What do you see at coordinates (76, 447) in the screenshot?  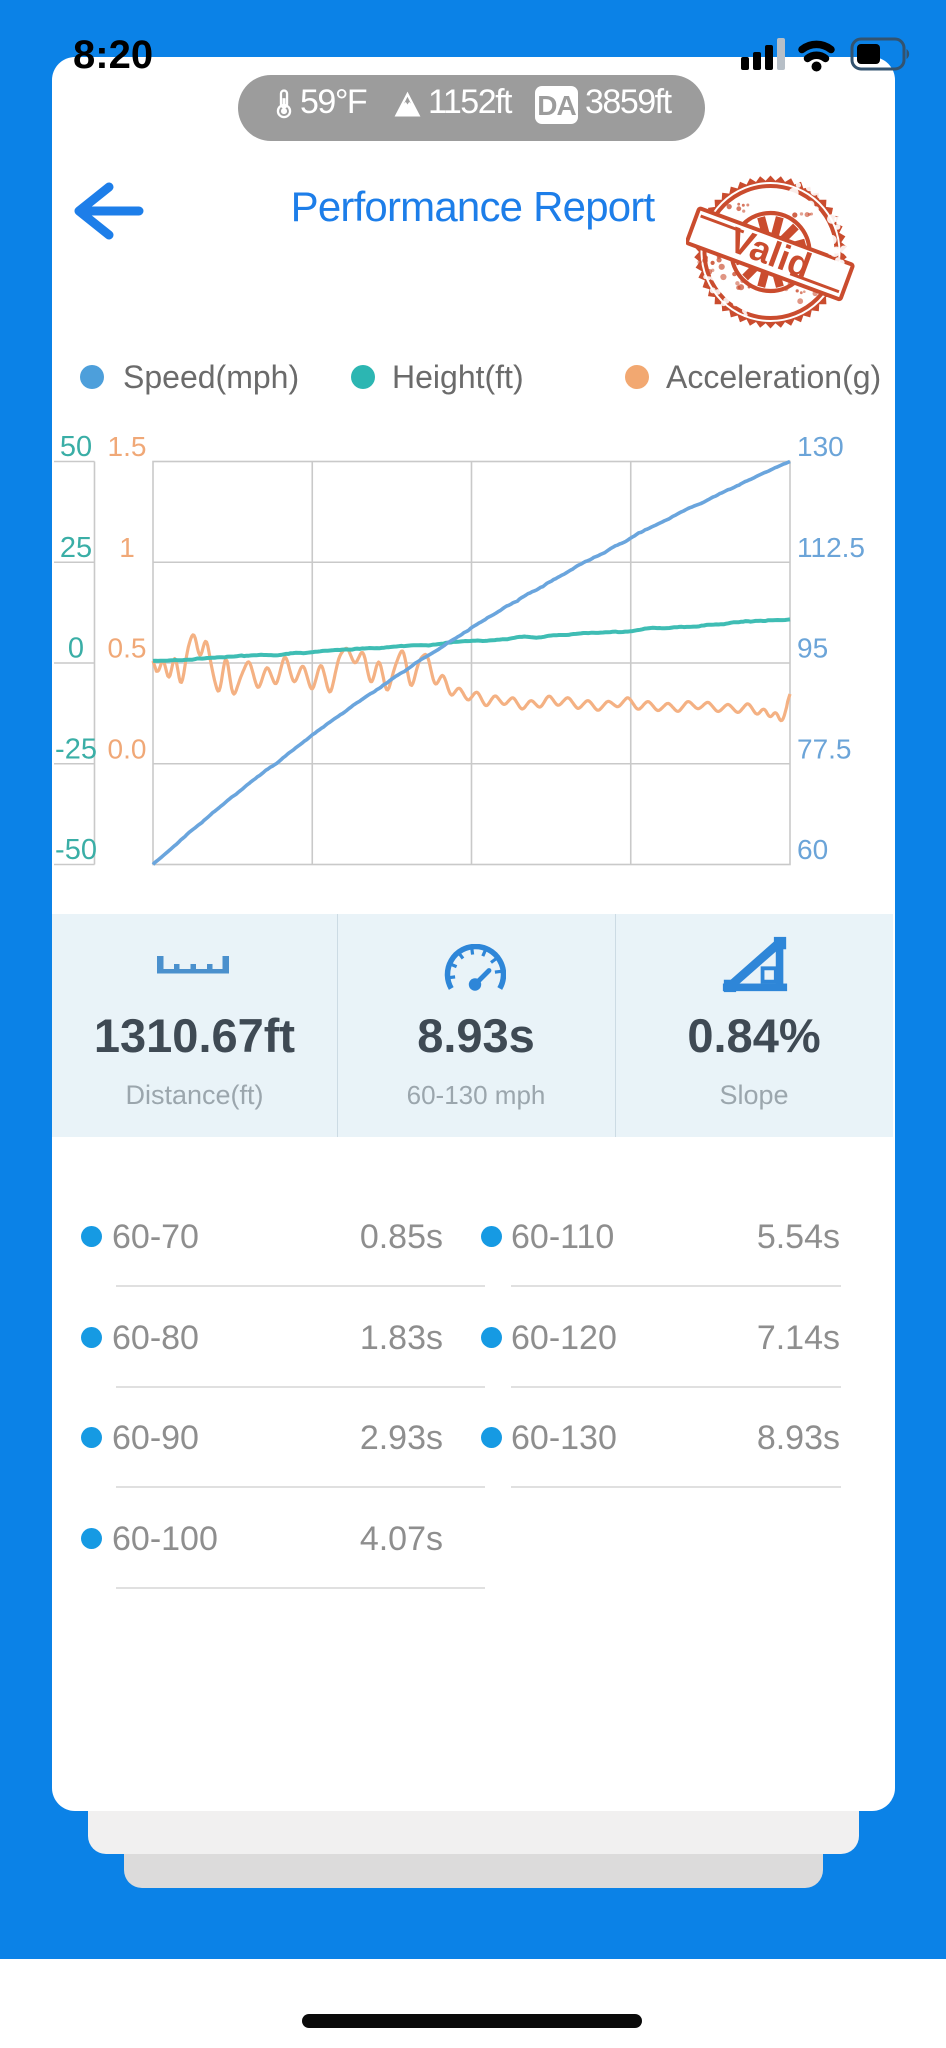 I see `svg-text: 50` at bounding box center [76, 447].